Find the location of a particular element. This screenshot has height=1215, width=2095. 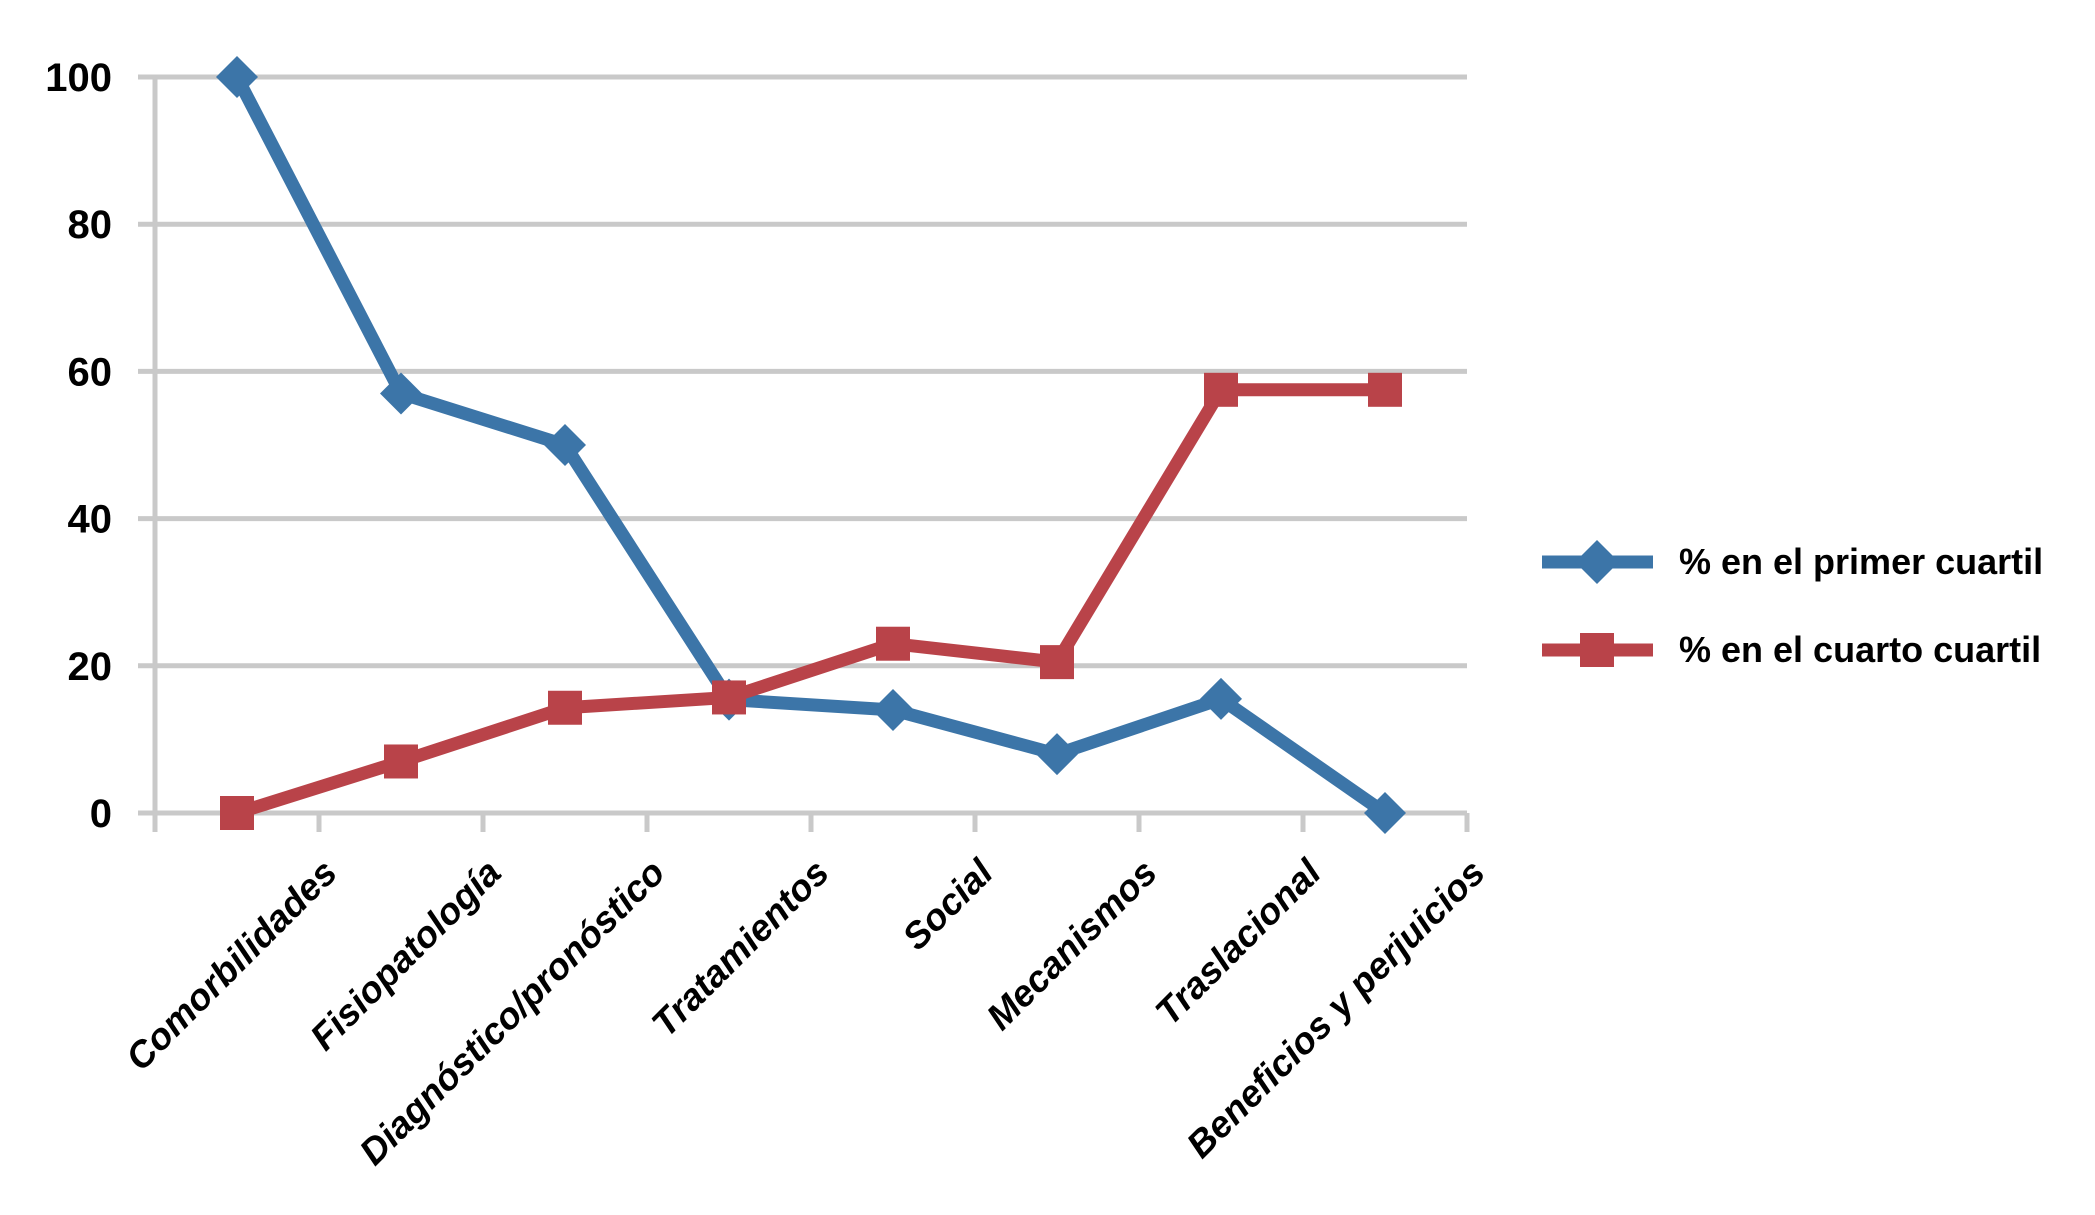

x-category-label-4: Social is located at coordinates (948, 904).